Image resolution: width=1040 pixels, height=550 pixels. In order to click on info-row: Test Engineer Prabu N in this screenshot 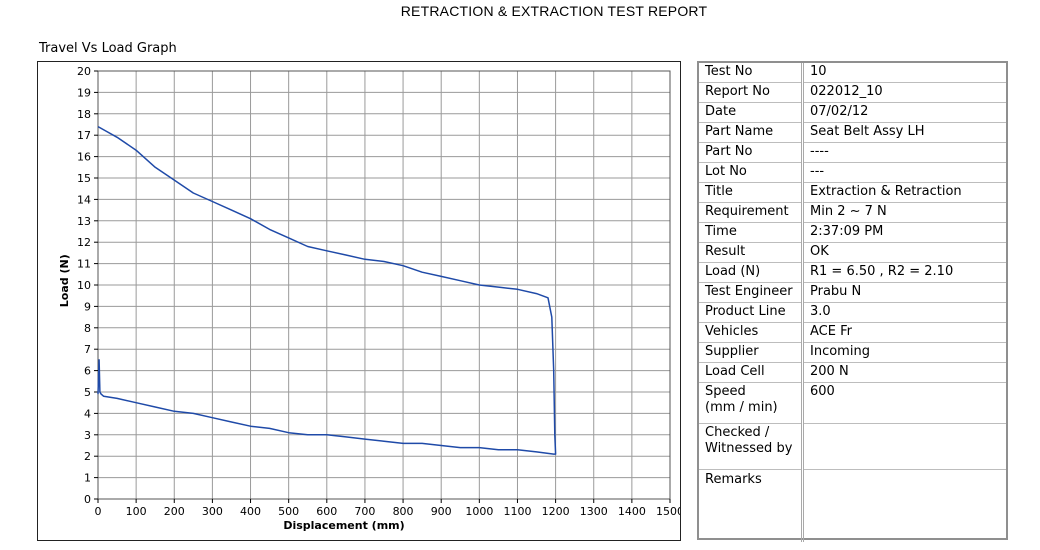, I will do `click(852, 292)`.